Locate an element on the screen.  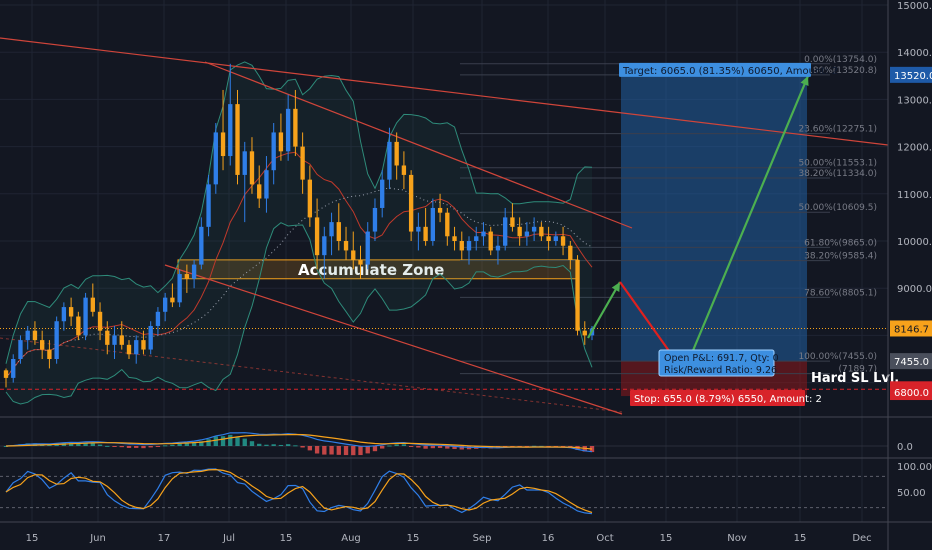
x-tick-label: Jun is located at coordinates (97, 538).